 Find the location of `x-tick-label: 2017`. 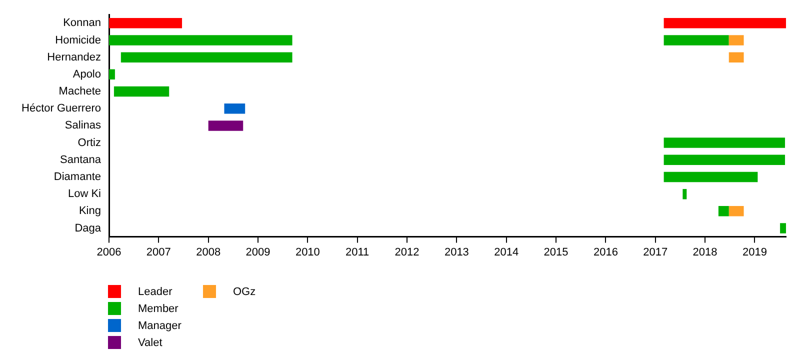

x-tick-label: 2017 is located at coordinates (655, 252).